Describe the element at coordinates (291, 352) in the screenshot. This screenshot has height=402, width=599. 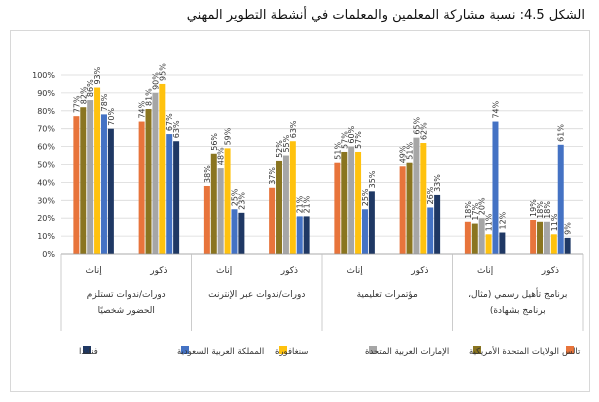
I see `legend-label: سنغافورة` at that location.